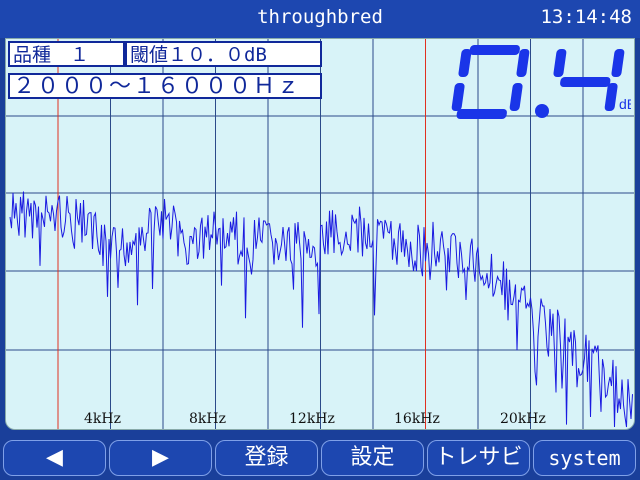 This screenshot has height=480, width=640. I want to click on system-button: system, so click(584, 458).